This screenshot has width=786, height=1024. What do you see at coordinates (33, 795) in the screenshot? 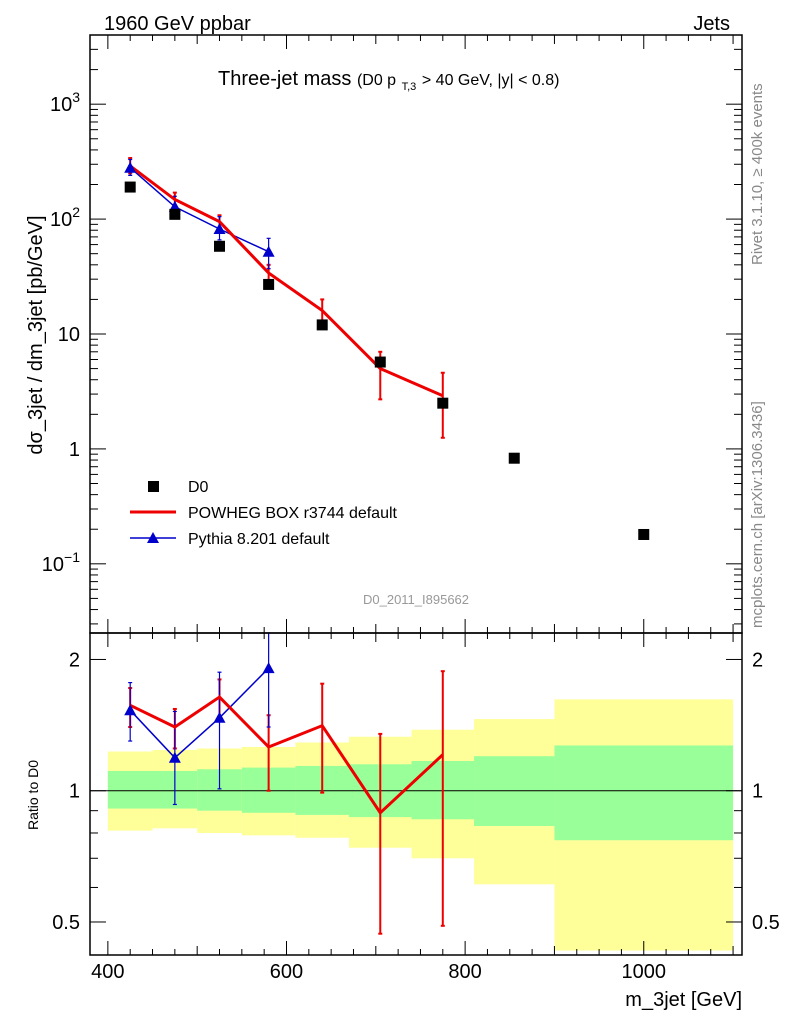
I see `ratio-y-axis-label: Ratio to D0` at bounding box center [33, 795].